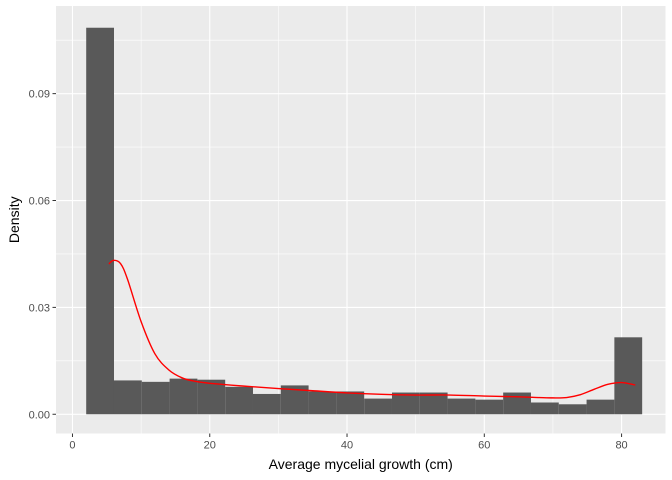  I want to click on y-tick-label: 0.00, so click(39, 415).